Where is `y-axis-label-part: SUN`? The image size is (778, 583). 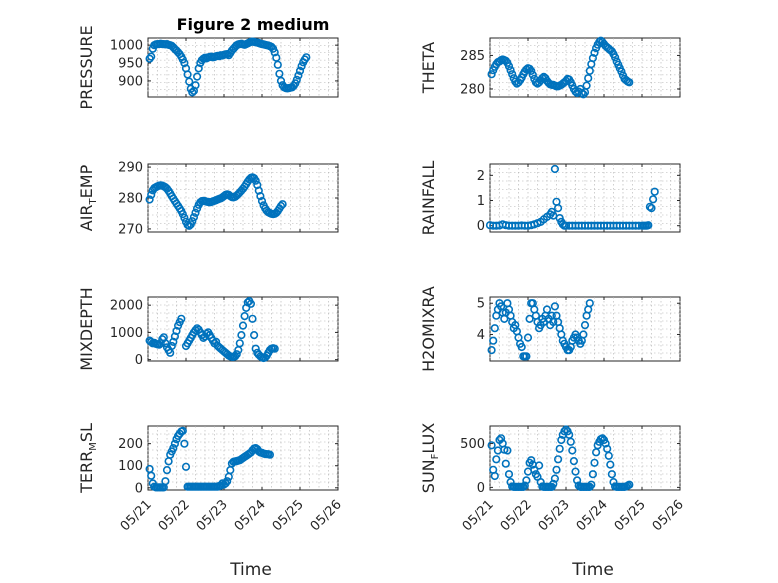
y-axis-label-part: SUN is located at coordinates (428, 476).